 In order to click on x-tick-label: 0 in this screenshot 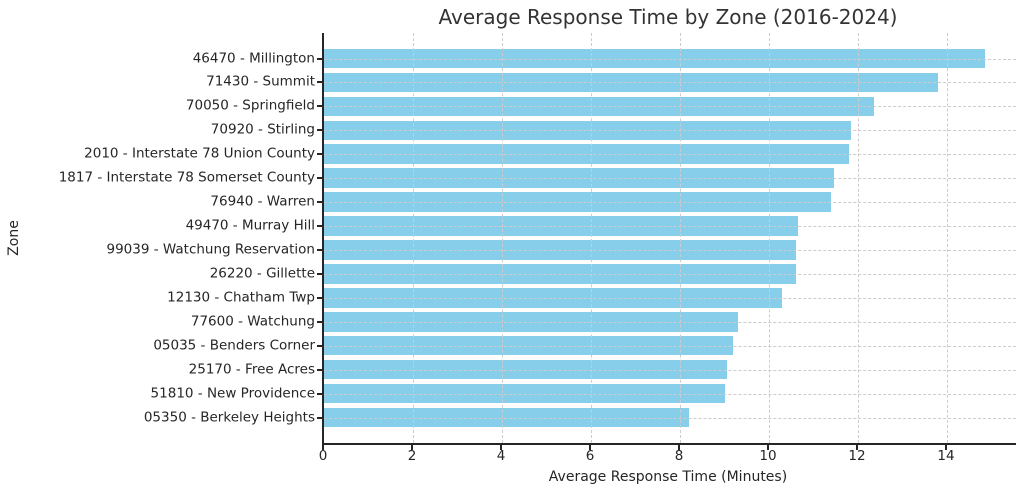, I will do `click(323, 456)`.